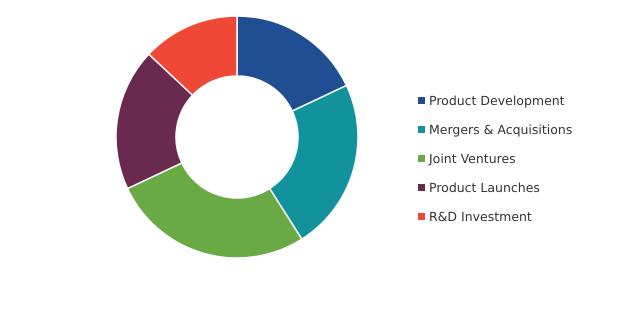  What do you see at coordinates (484, 187) in the screenshot?
I see `legend-label: Product Launches` at bounding box center [484, 187].